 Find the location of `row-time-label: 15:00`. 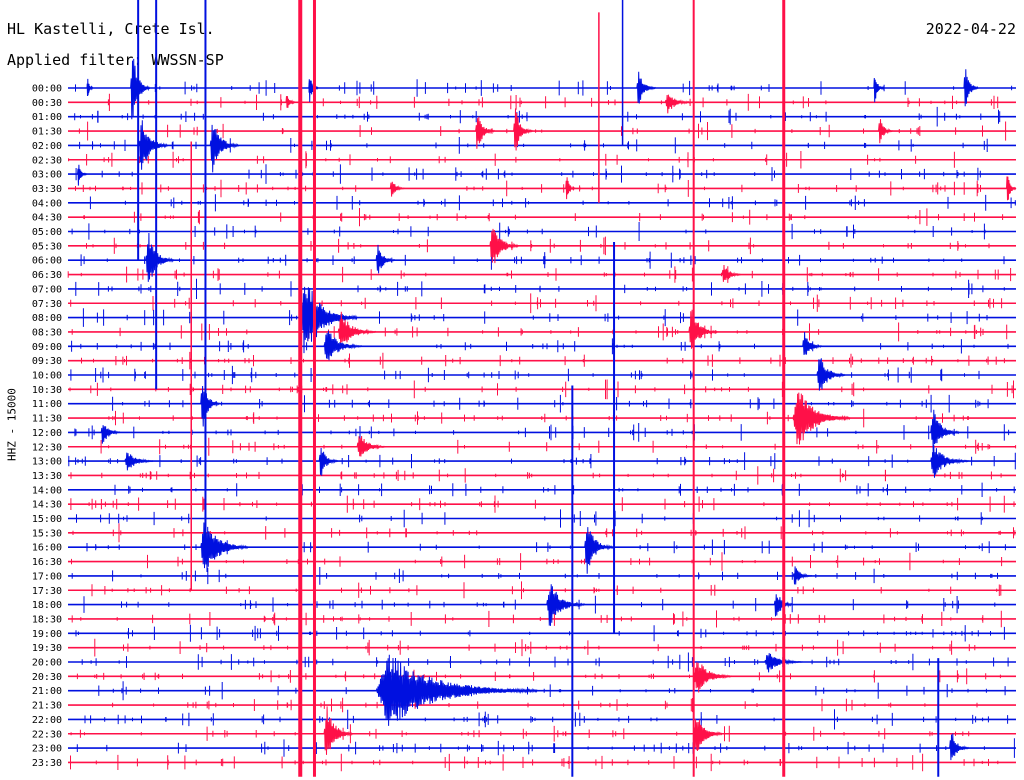

row-time-label: 15:00 is located at coordinates (47, 519).